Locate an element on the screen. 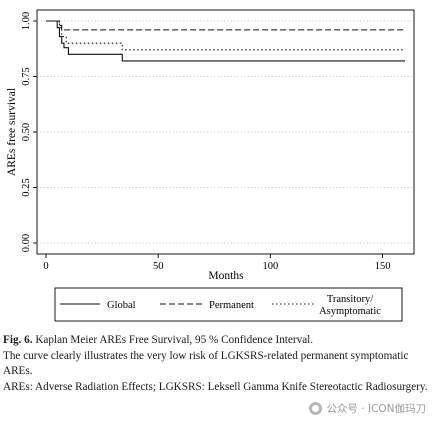  series-line-permanent is located at coordinates (225, 25).